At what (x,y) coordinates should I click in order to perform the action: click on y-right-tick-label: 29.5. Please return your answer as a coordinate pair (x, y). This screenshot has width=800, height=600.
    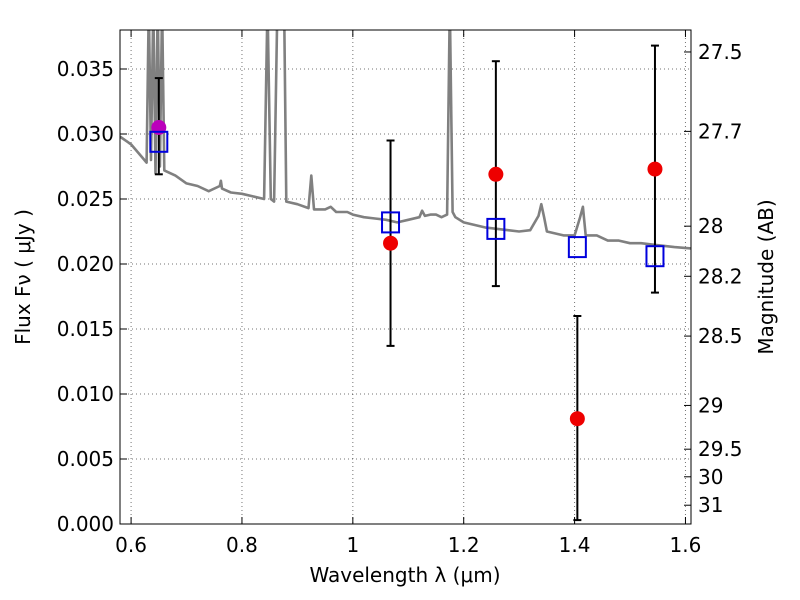
    Looking at the image, I should click on (720, 449).